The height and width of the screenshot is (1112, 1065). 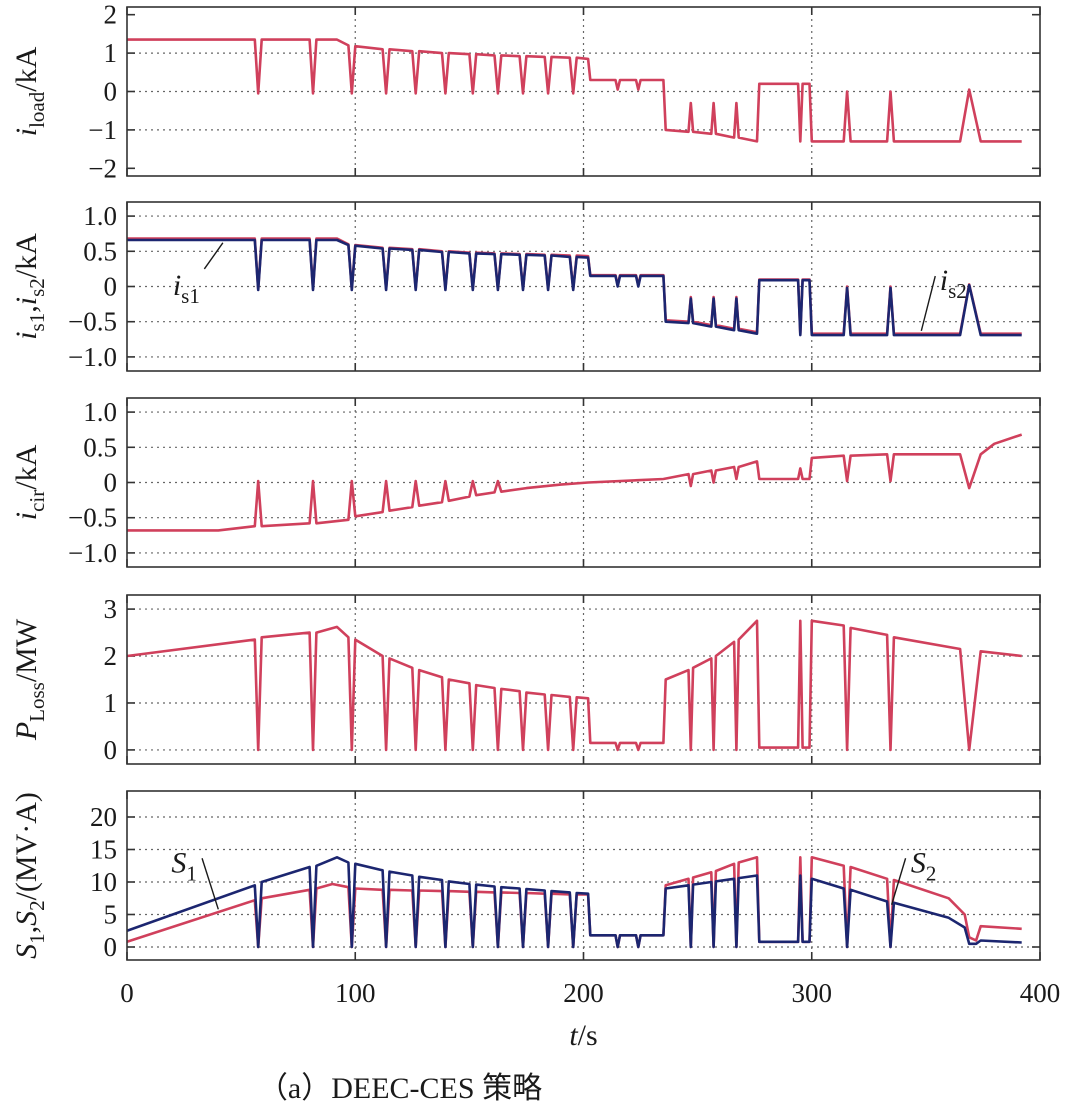 I want to click on ylabel-subscript: load, so click(x=37, y=109).